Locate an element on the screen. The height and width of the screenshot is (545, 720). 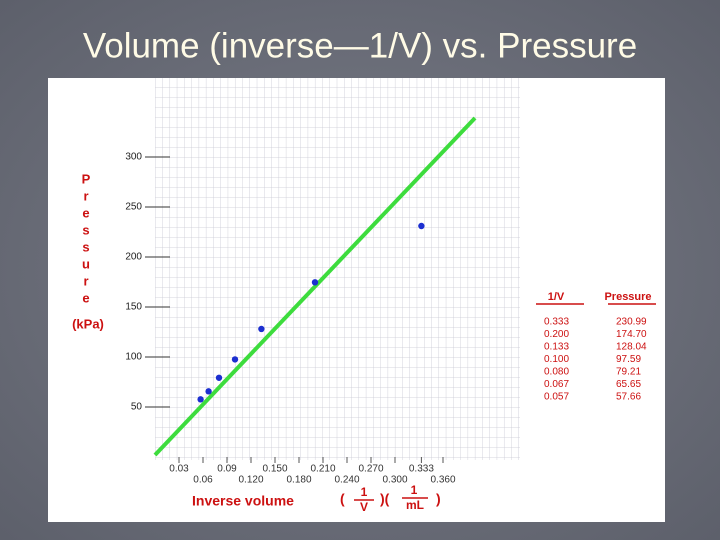
x-tick-label: 0.06 is located at coordinates (203, 480).